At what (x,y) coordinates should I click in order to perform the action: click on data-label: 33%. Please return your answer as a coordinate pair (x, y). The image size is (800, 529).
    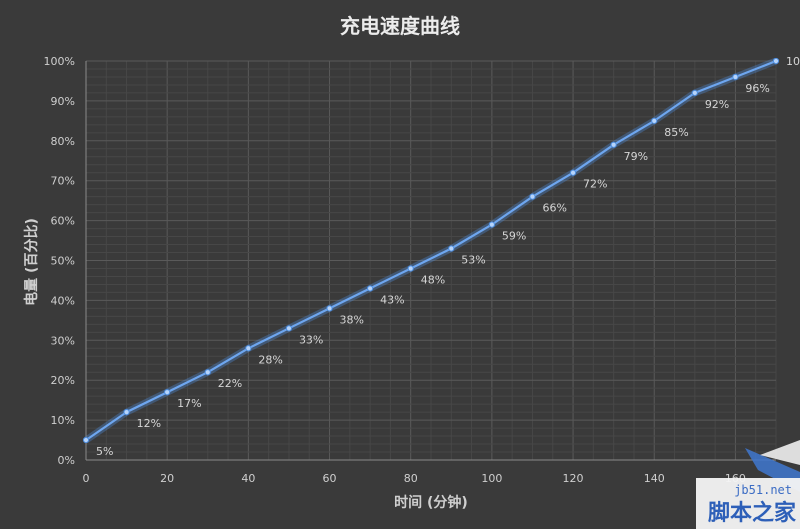
    Looking at the image, I should click on (311, 339).